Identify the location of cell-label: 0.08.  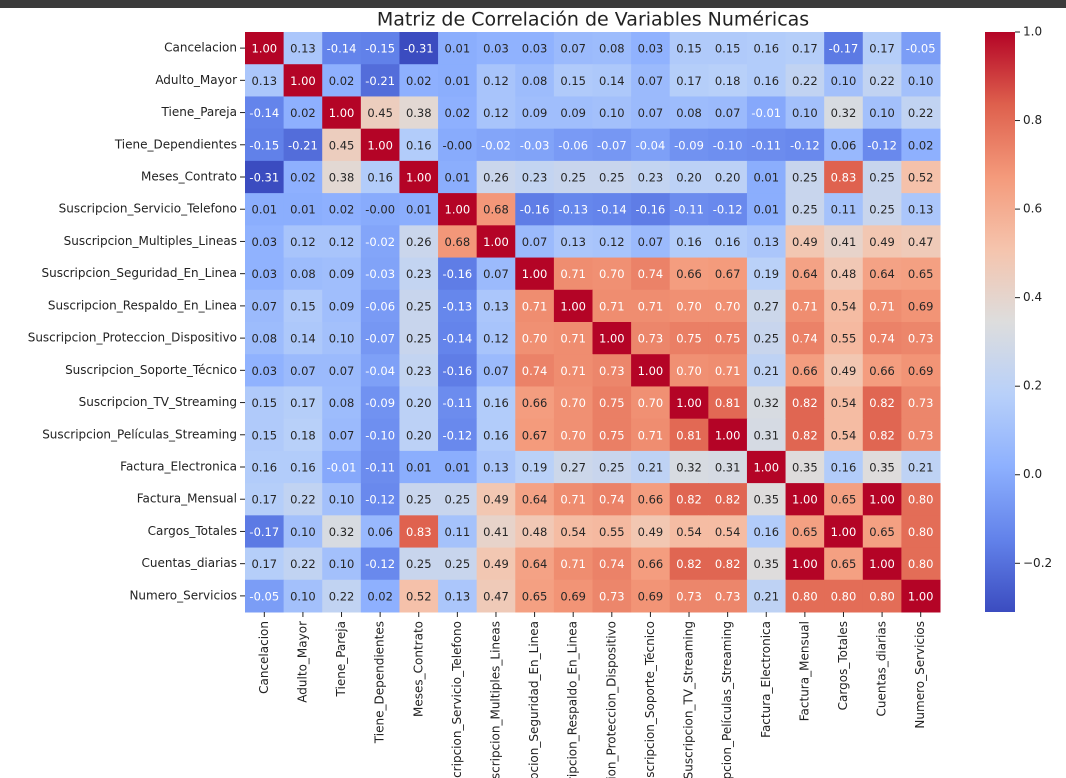
(265, 339).